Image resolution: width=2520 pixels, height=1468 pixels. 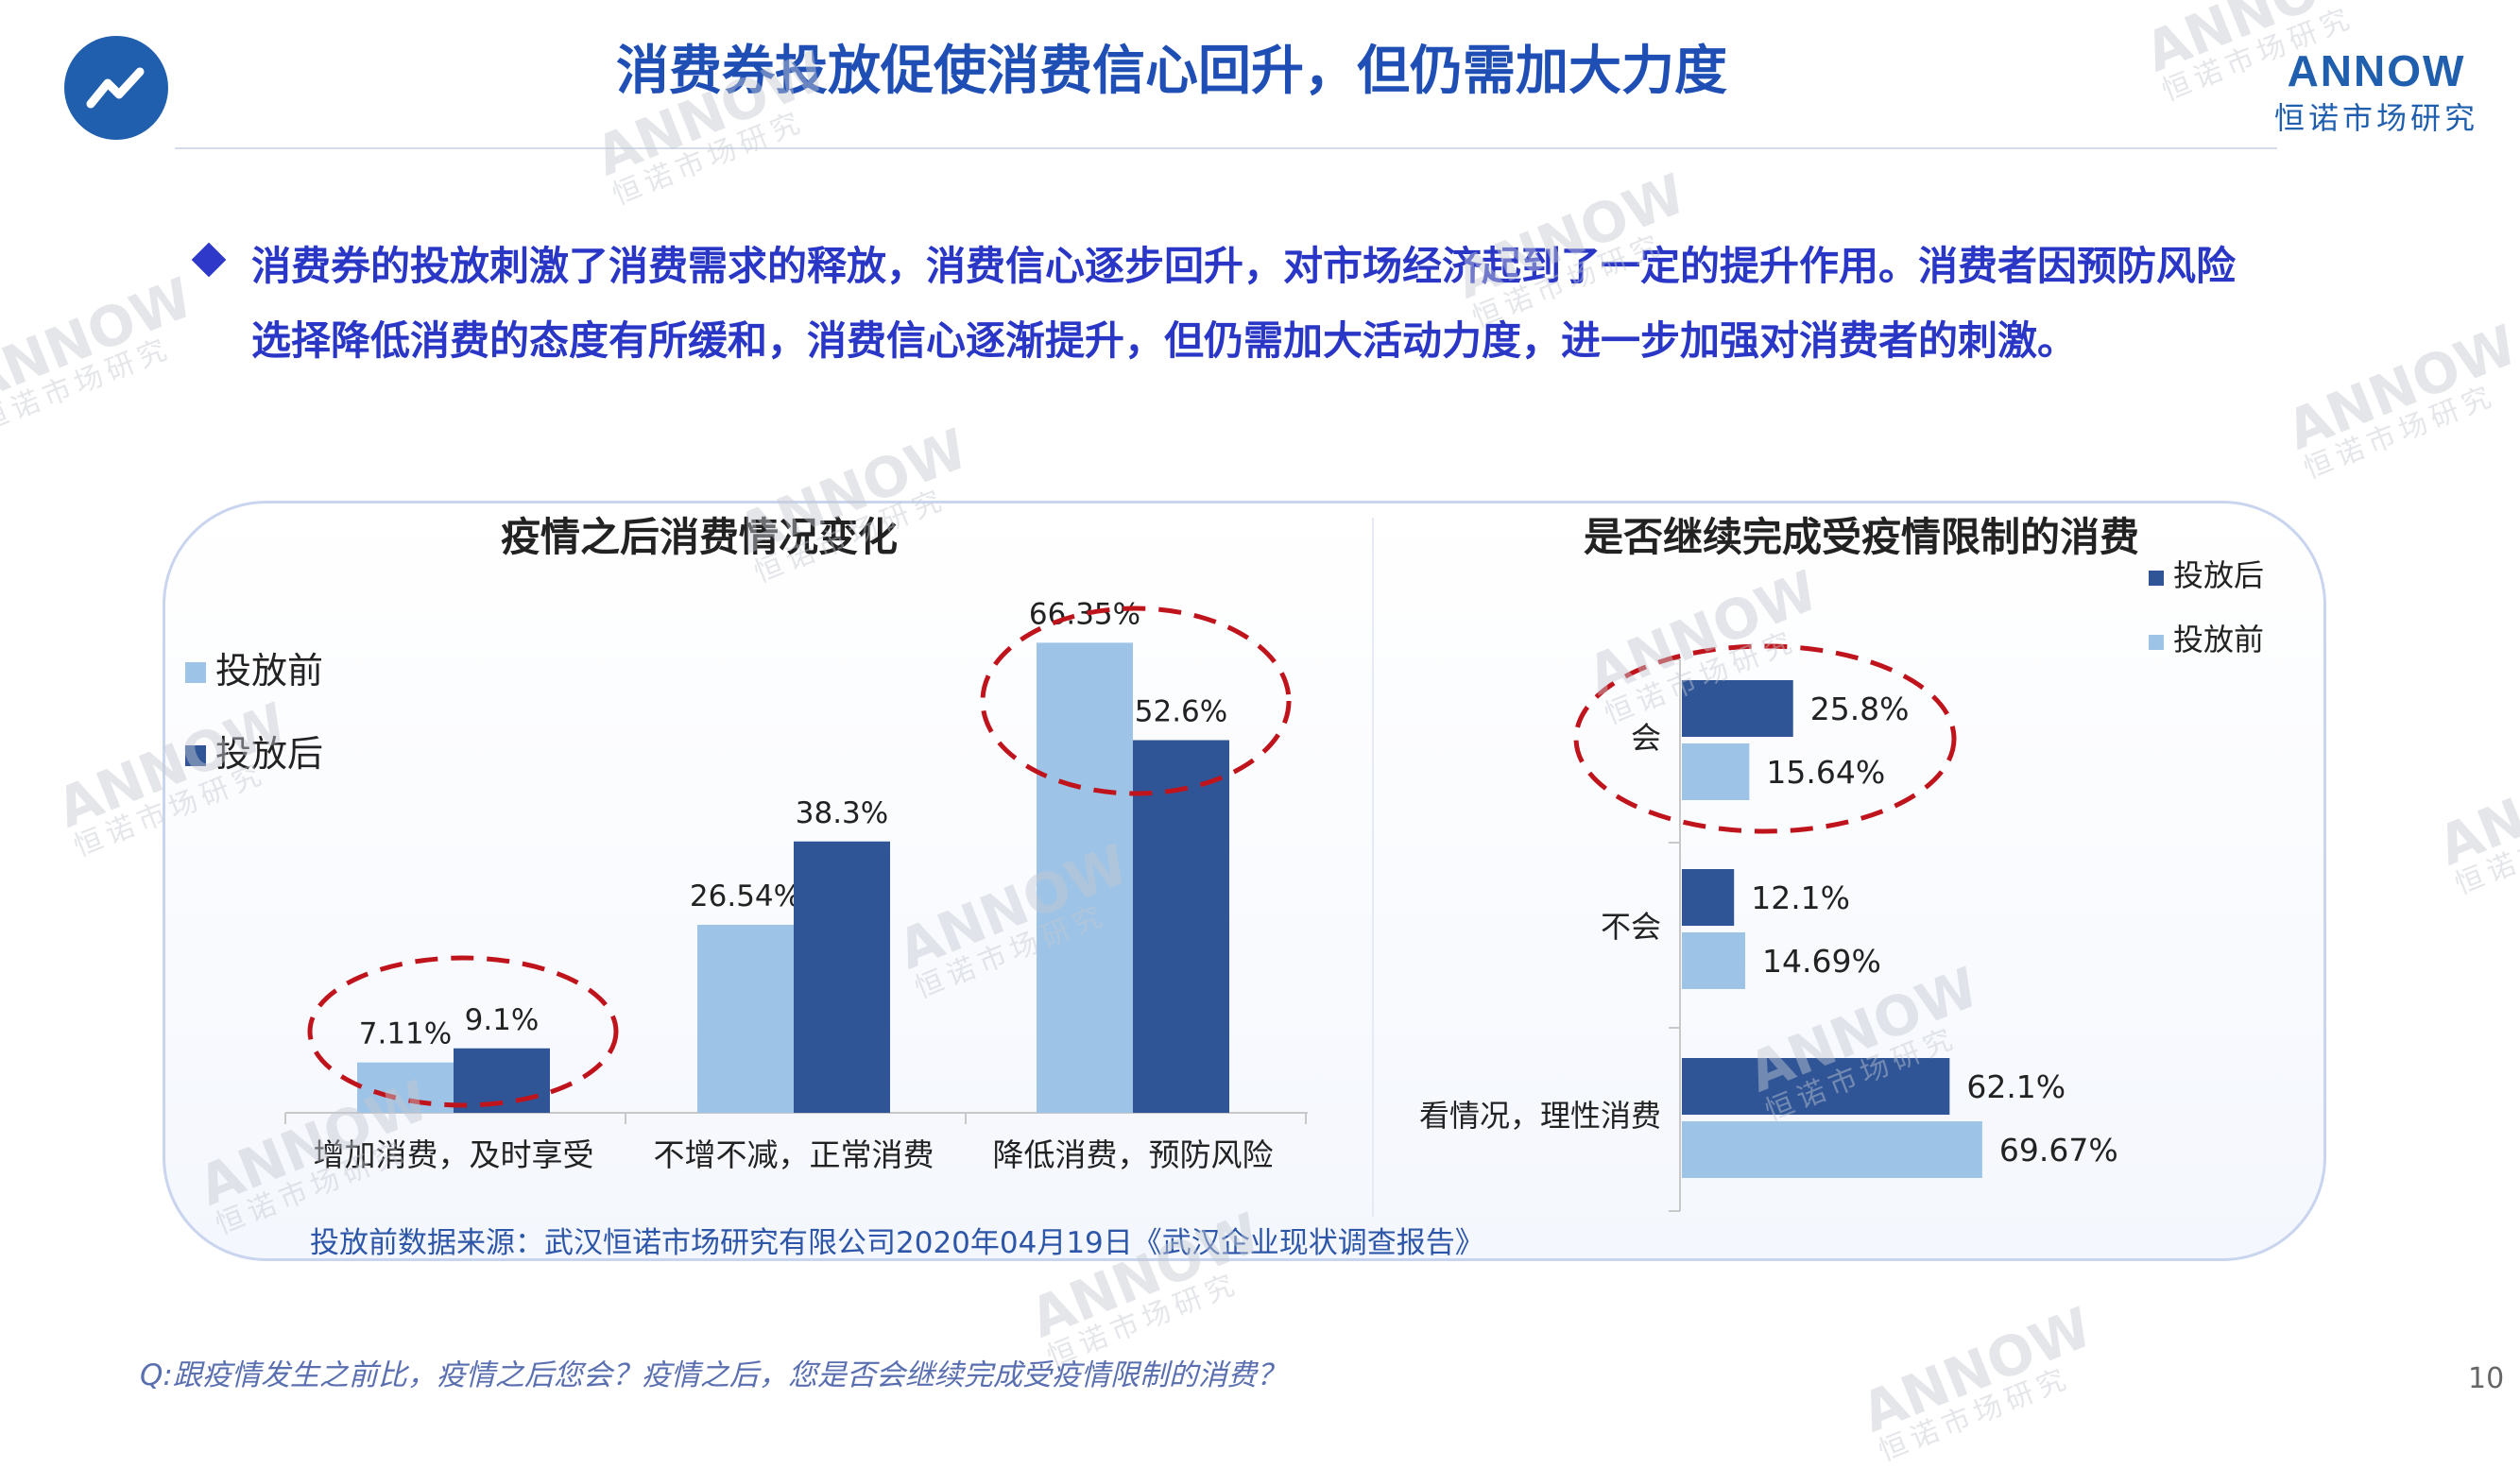 What do you see at coordinates (1540, 1116) in the screenshot?
I see `y-tick-label: 看情况，理性消费` at bounding box center [1540, 1116].